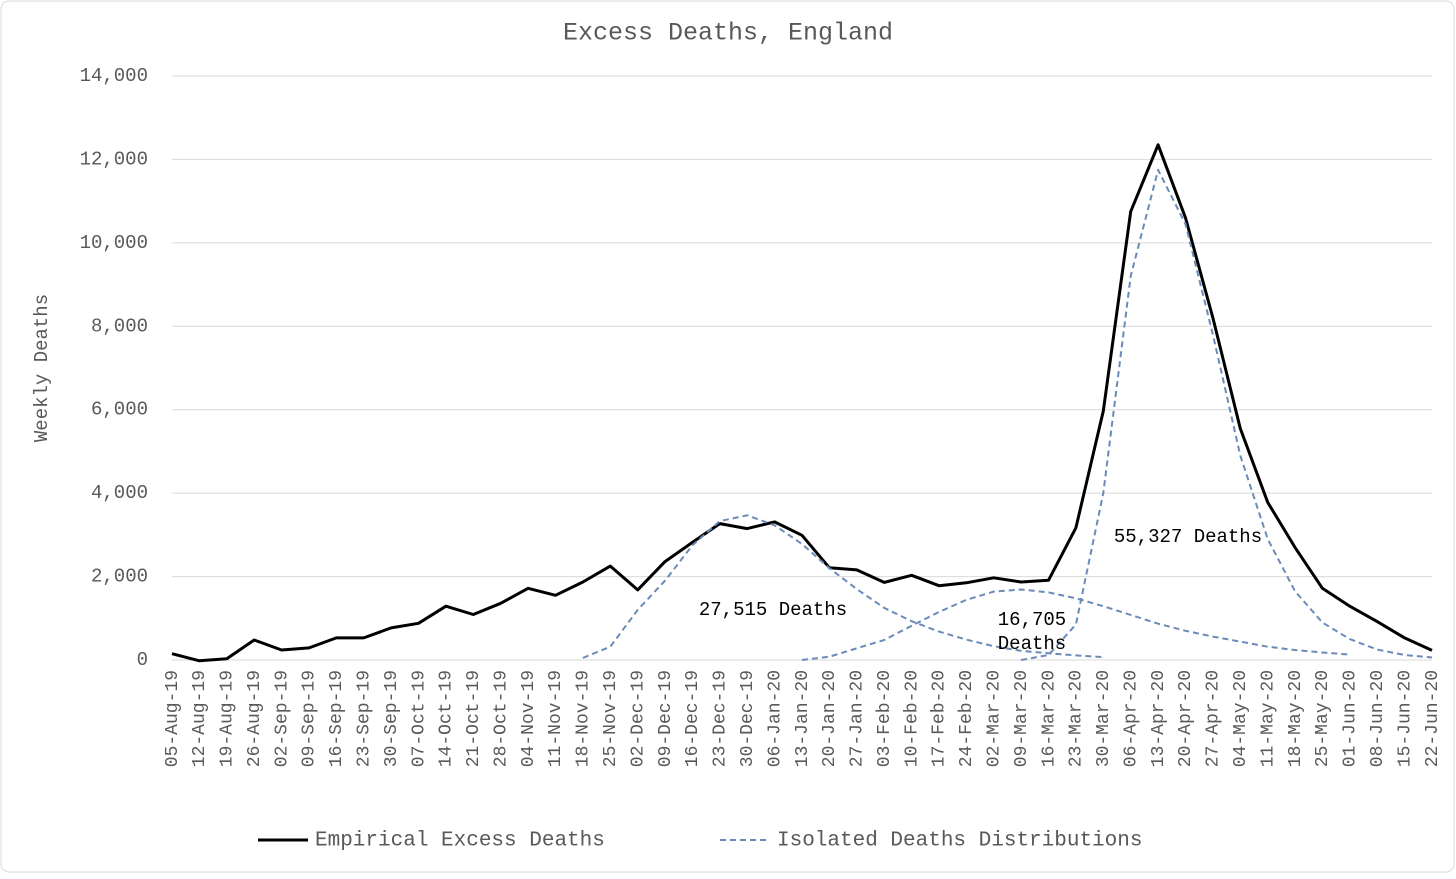  What do you see at coordinates (666, 718) in the screenshot?
I see `x-tick-label: 09-Dec-19` at bounding box center [666, 718].